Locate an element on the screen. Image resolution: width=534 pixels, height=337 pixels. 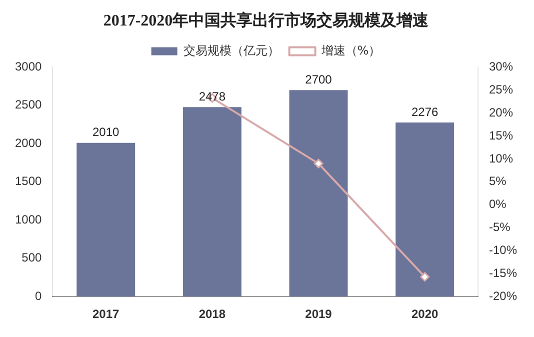
x-tick-label: 2020 is located at coordinates (424, 314).